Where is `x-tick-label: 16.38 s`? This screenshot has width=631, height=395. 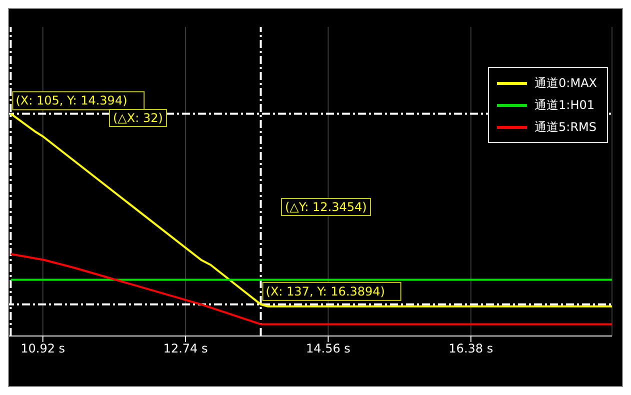
x-tick-label: 16.38 s is located at coordinates (471, 349).